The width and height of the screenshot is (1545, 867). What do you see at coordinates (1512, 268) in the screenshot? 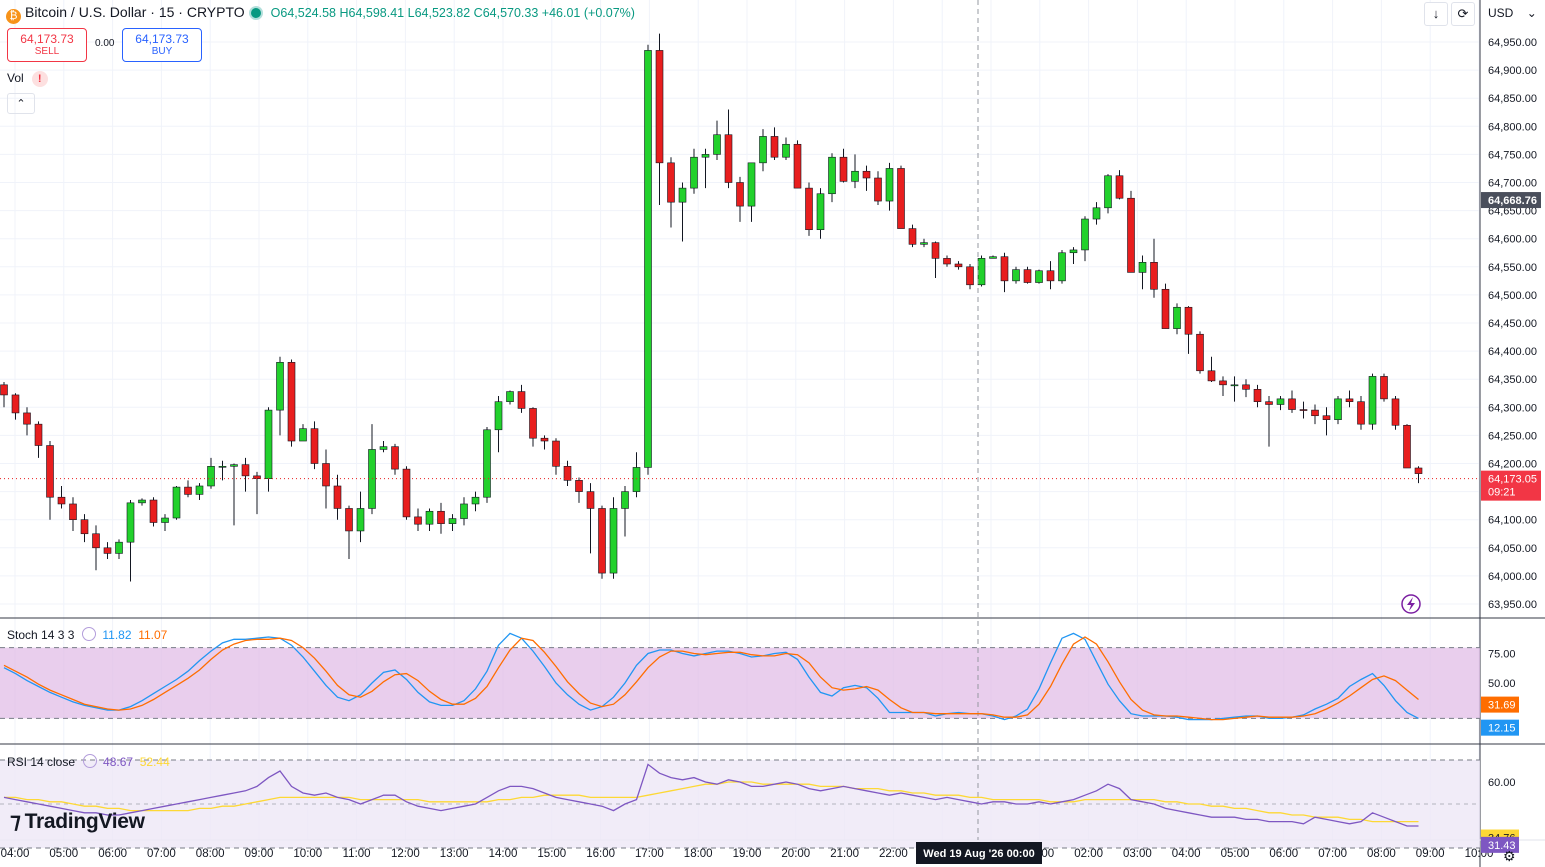
I see `price-tick-label: 64,550.00` at bounding box center [1512, 268].